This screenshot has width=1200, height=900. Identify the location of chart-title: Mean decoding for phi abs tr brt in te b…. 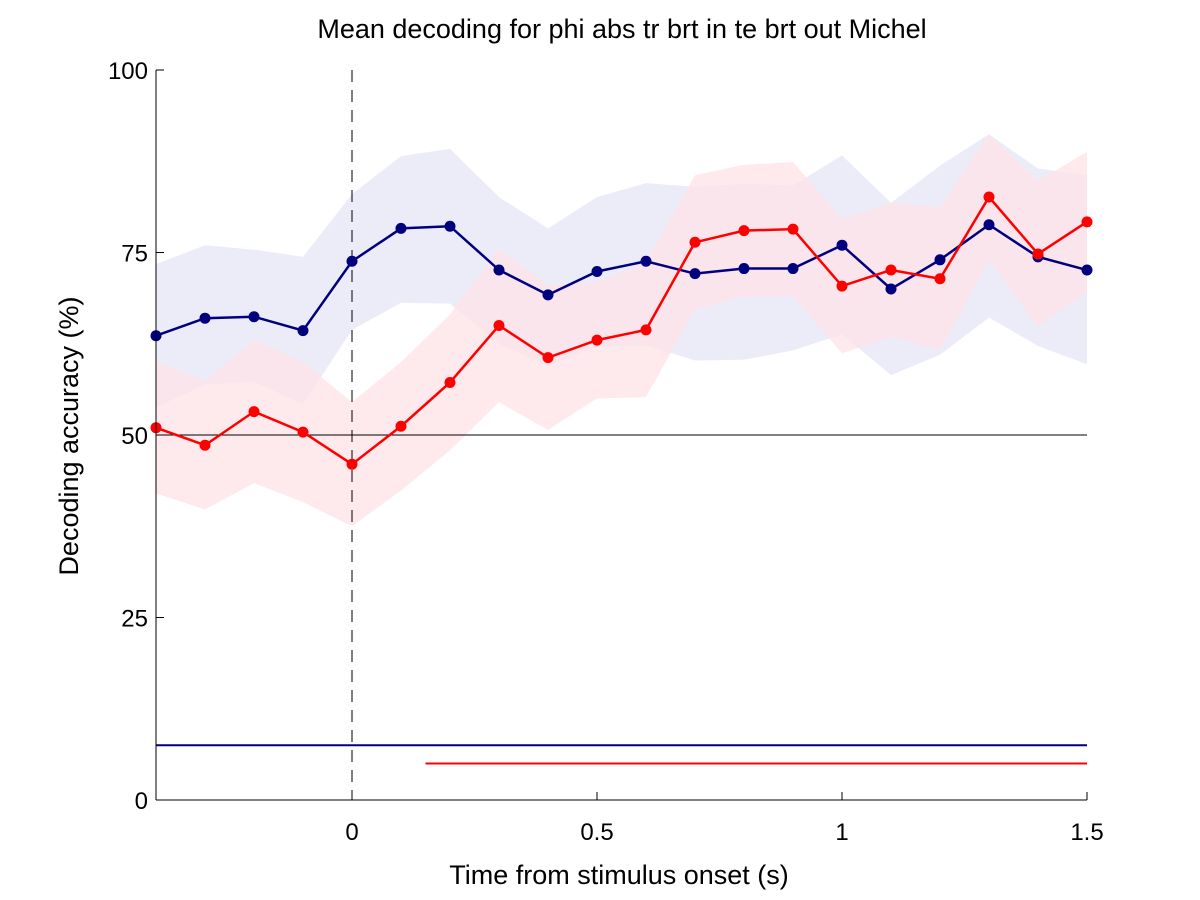
(621, 29).